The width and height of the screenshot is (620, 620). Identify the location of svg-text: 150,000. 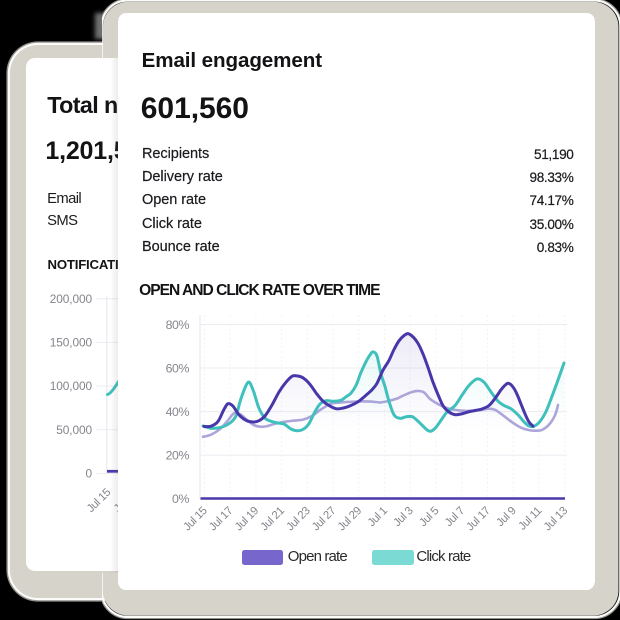
(71, 343).